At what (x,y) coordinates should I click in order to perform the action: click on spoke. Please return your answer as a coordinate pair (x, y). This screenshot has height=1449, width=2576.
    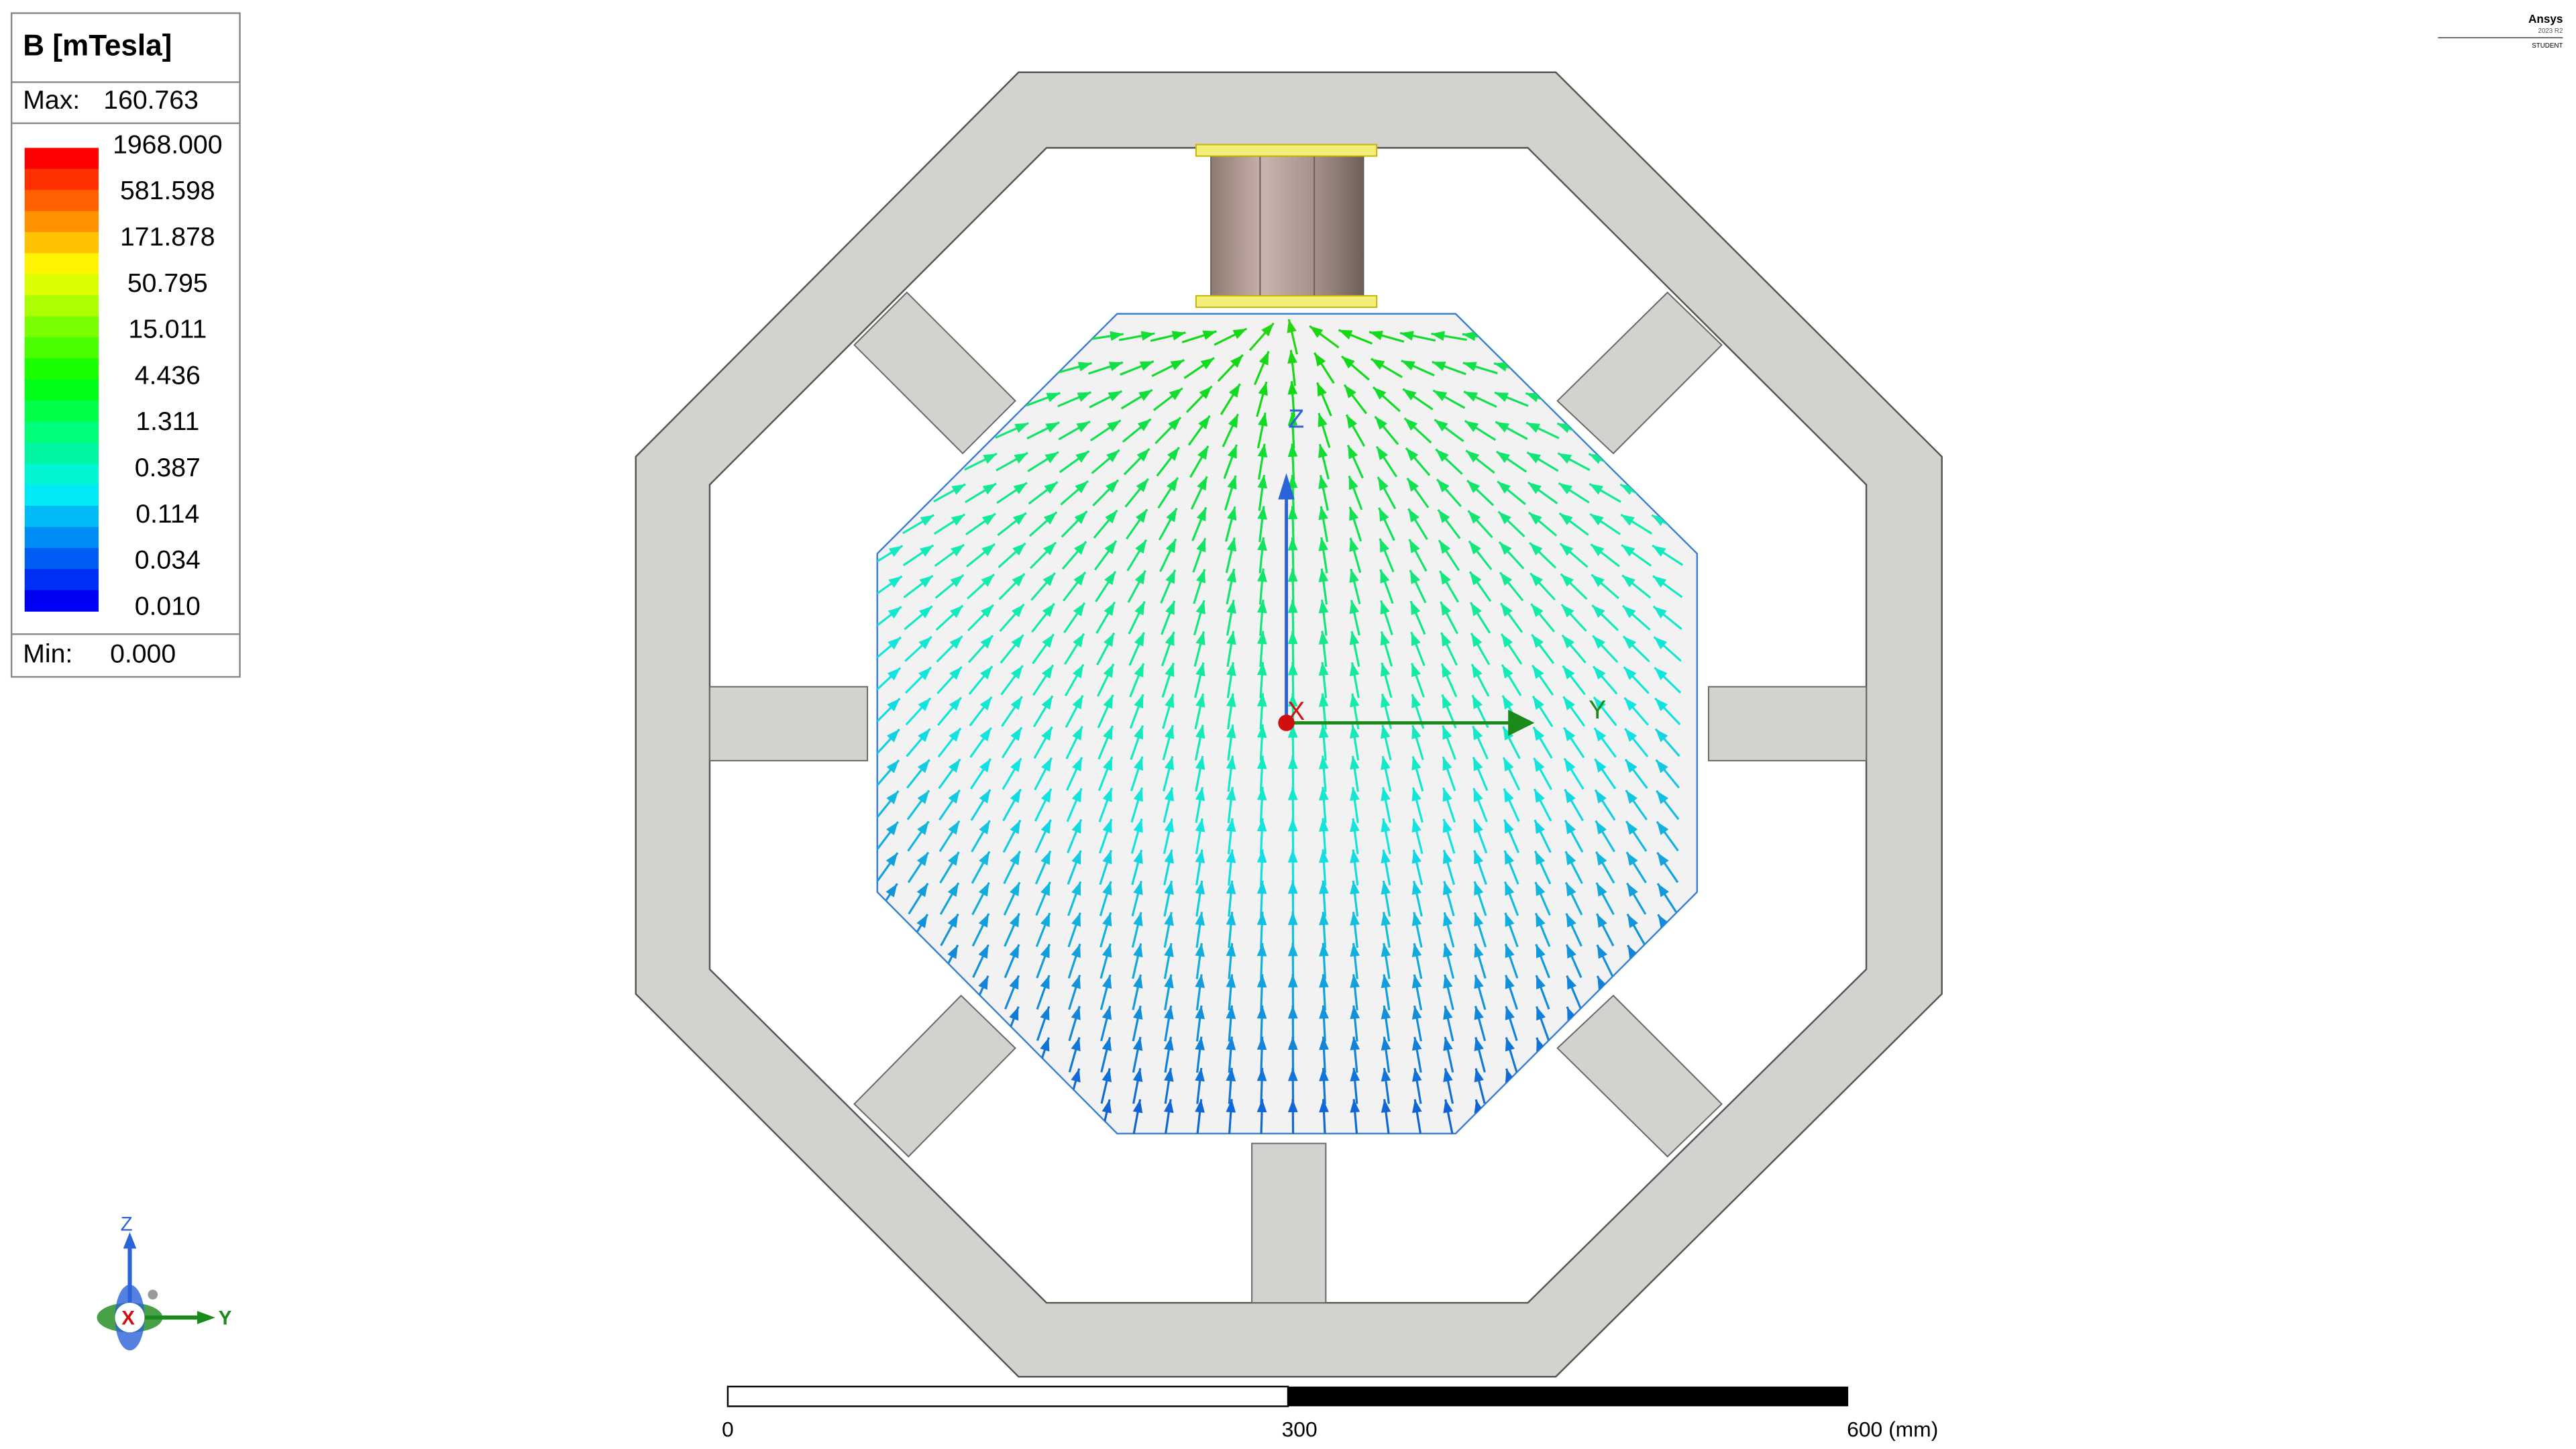
    Looking at the image, I should click on (934, 1076).